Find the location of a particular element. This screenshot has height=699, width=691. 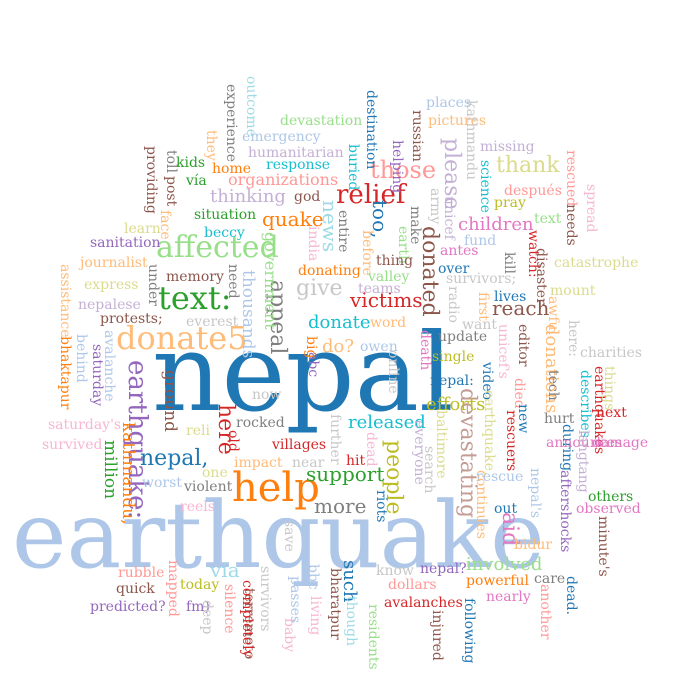

w-thank: thank is located at coordinates (528, 165).